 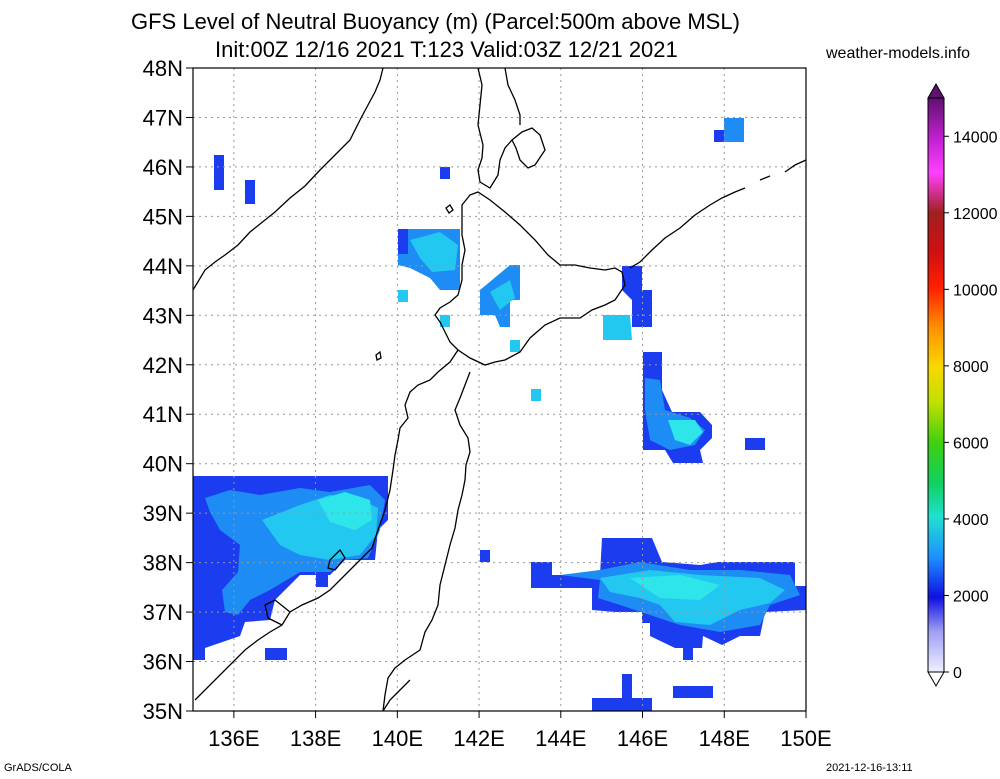 What do you see at coordinates (971, 520) in the screenshot?
I see `colorbar-label: 4000` at bounding box center [971, 520].